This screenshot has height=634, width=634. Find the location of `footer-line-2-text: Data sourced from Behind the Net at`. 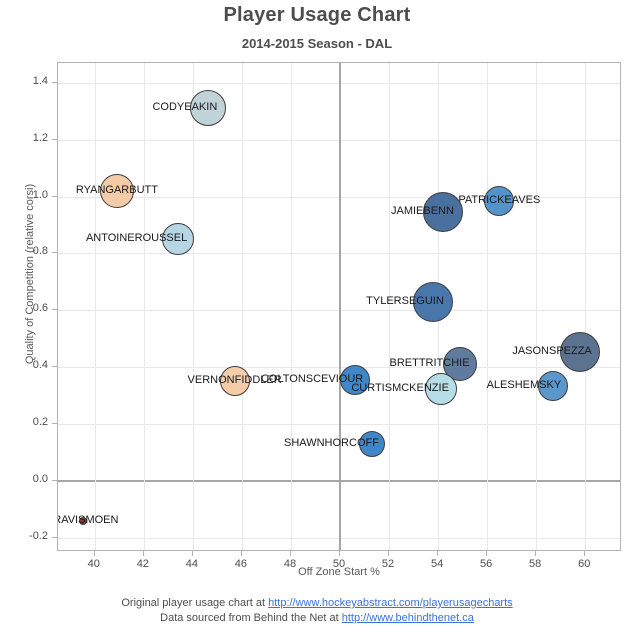

footer-line-2-text: Data sourced from Behind the Net at is located at coordinates (251, 618).